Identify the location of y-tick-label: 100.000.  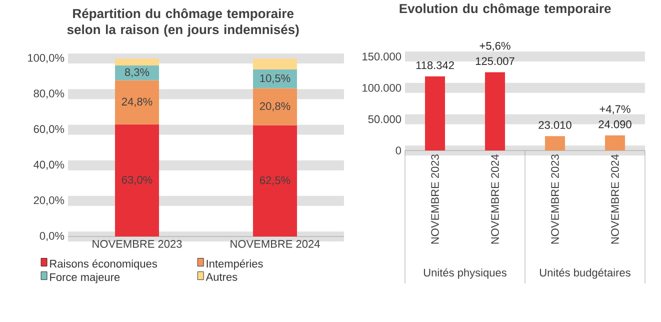
(382, 88).